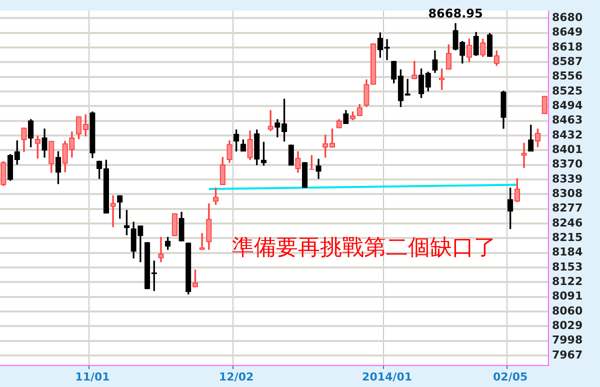 This screenshot has height=387, width=600. What do you see at coordinates (567, 296) in the screenshot?
I see `y-tick-label: 8091` at bounding box center [567, 296].